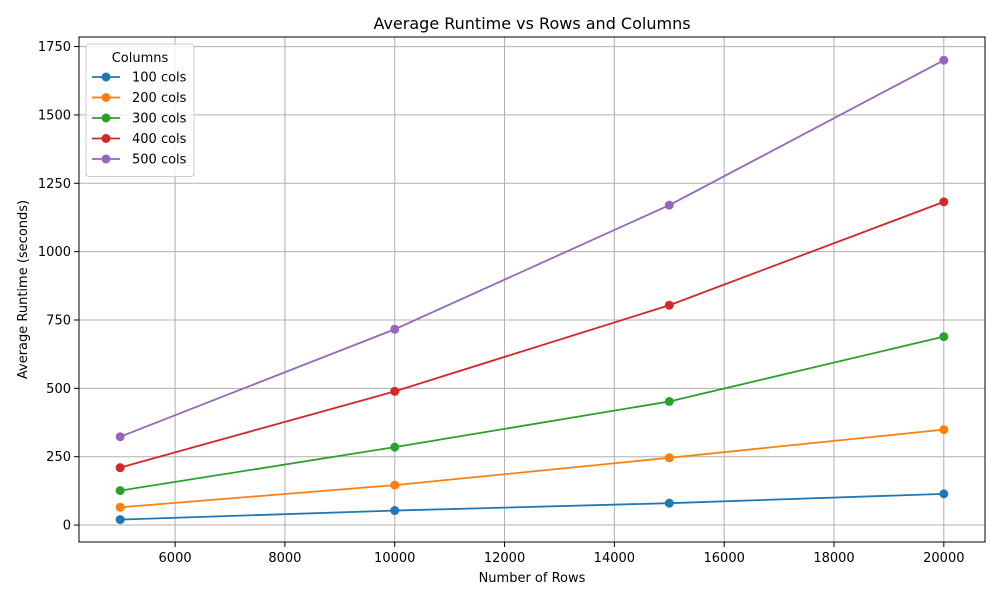 This screenshot has height=600, width=1000. I want to click on y-tick-label: 1250, so click(54, 184).